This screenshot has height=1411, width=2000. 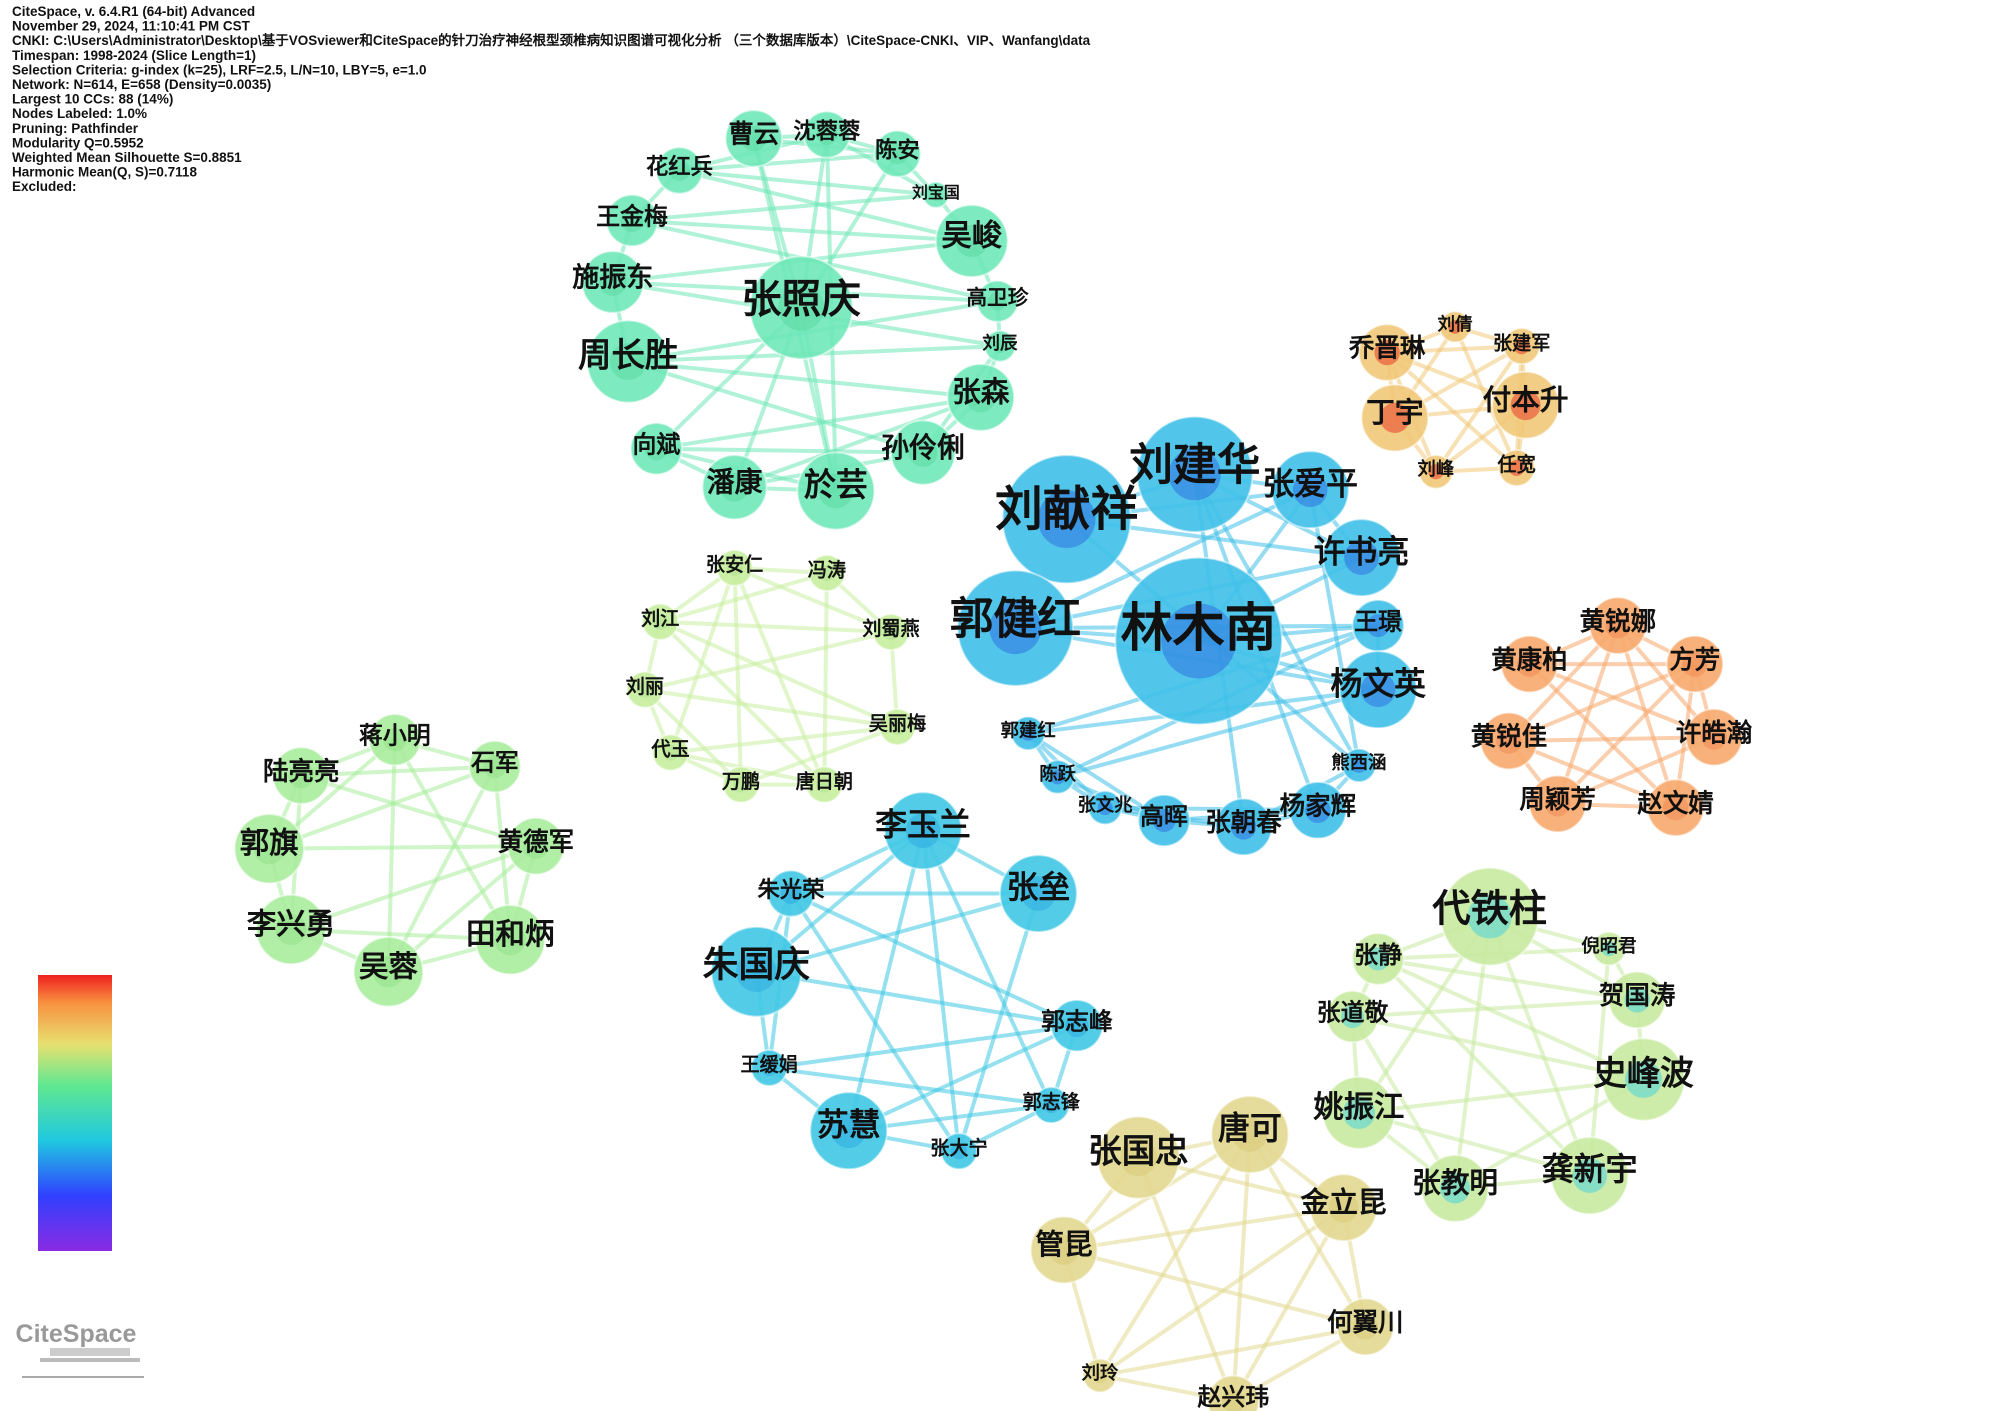 What do you see at coordinates (127, 157) in the screenshot?
I see `header-line: Weighted Mean Silhouette S=0.8851` at bounding box center [127, 157].